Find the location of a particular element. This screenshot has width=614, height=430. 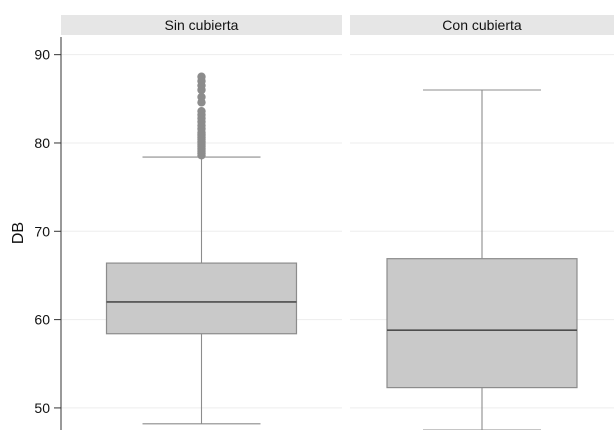

y-tick-label-3: 80 is located at coordinates (42, 143).